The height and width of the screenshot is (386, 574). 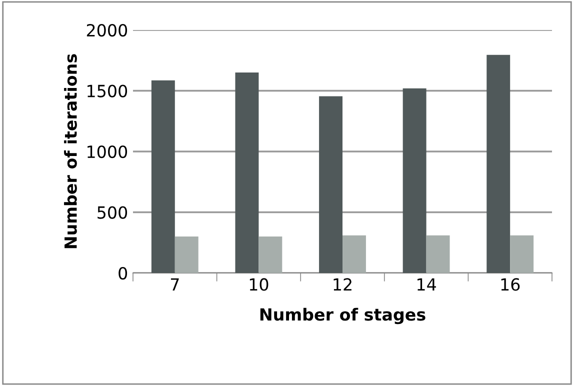 What do you see at coordinates (343, 316) in the screenshot?
I see `x-axis-title: Number of stages` at bounding box center [343, 316].